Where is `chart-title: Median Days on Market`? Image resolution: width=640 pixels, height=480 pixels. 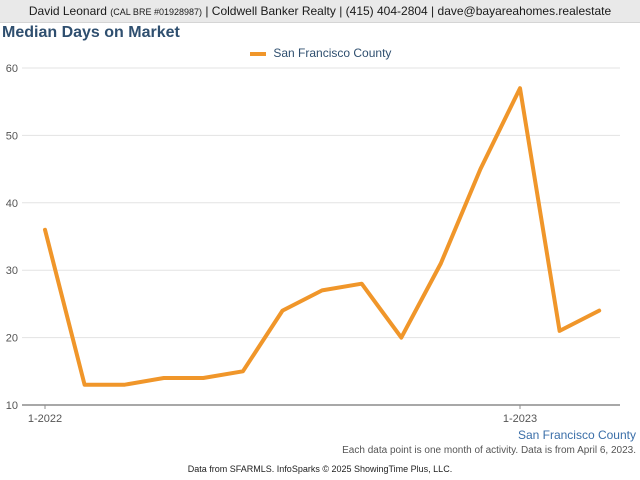 chart-title: Median Days on Market is located at coordinates (91, 32).